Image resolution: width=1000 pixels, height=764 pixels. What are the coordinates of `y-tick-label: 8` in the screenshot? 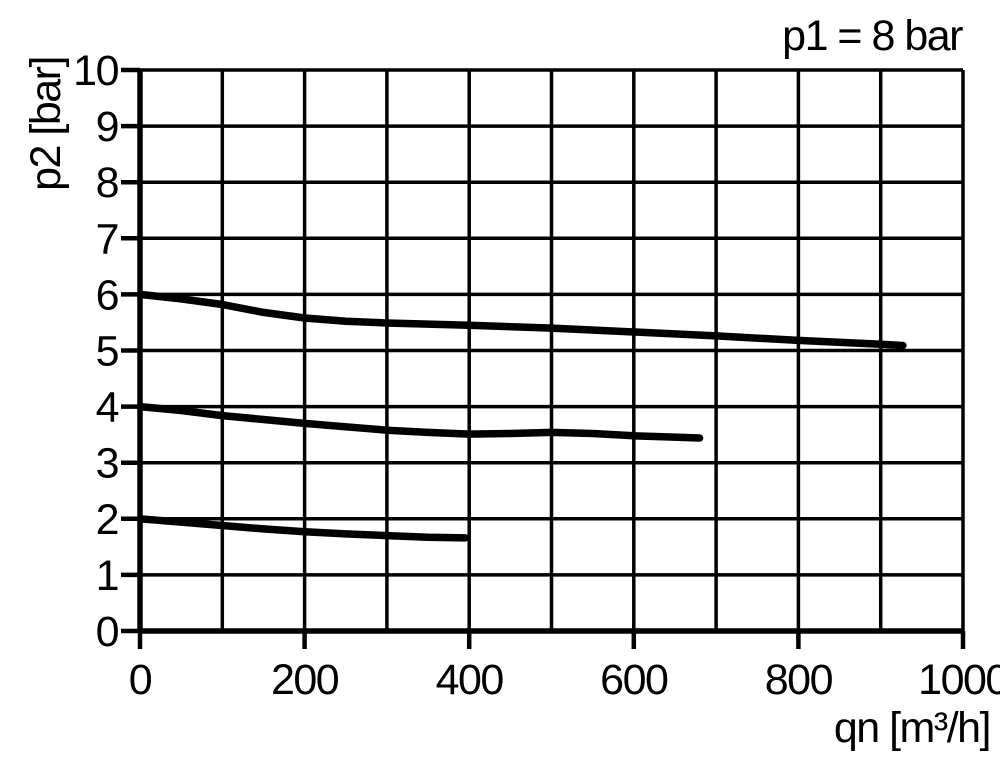 It's located at (107, 183).